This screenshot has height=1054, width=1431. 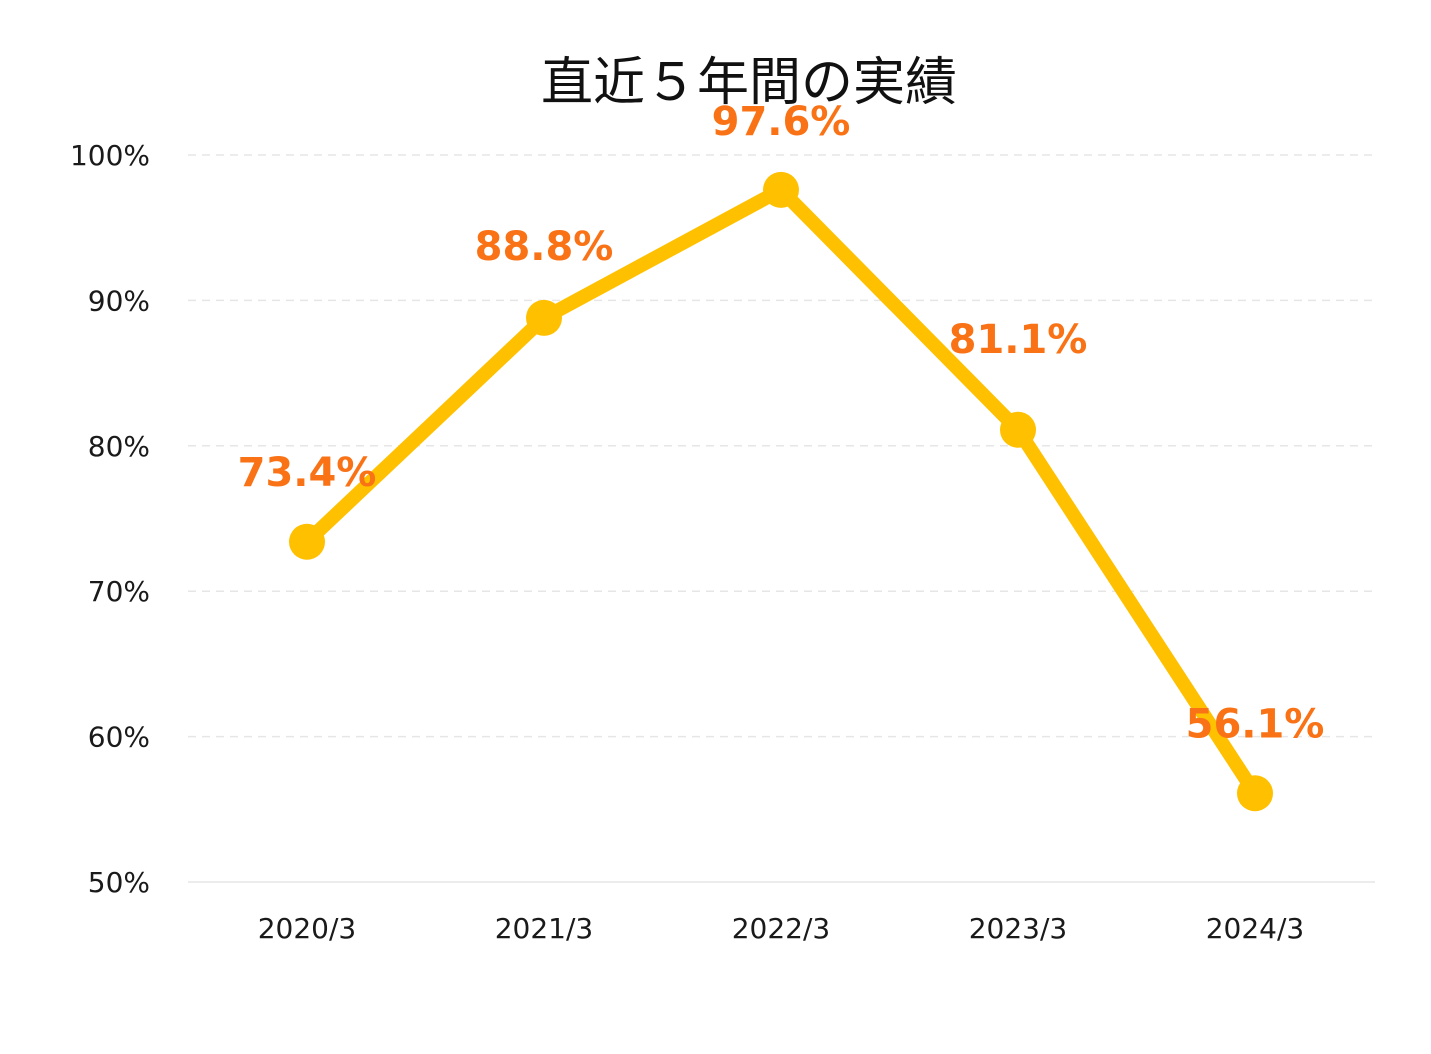 What do you see at coordinates (748, 83) in the screenshot?
I see `chart-title: 直近５年間の実績` at bounding box center [748, 83].